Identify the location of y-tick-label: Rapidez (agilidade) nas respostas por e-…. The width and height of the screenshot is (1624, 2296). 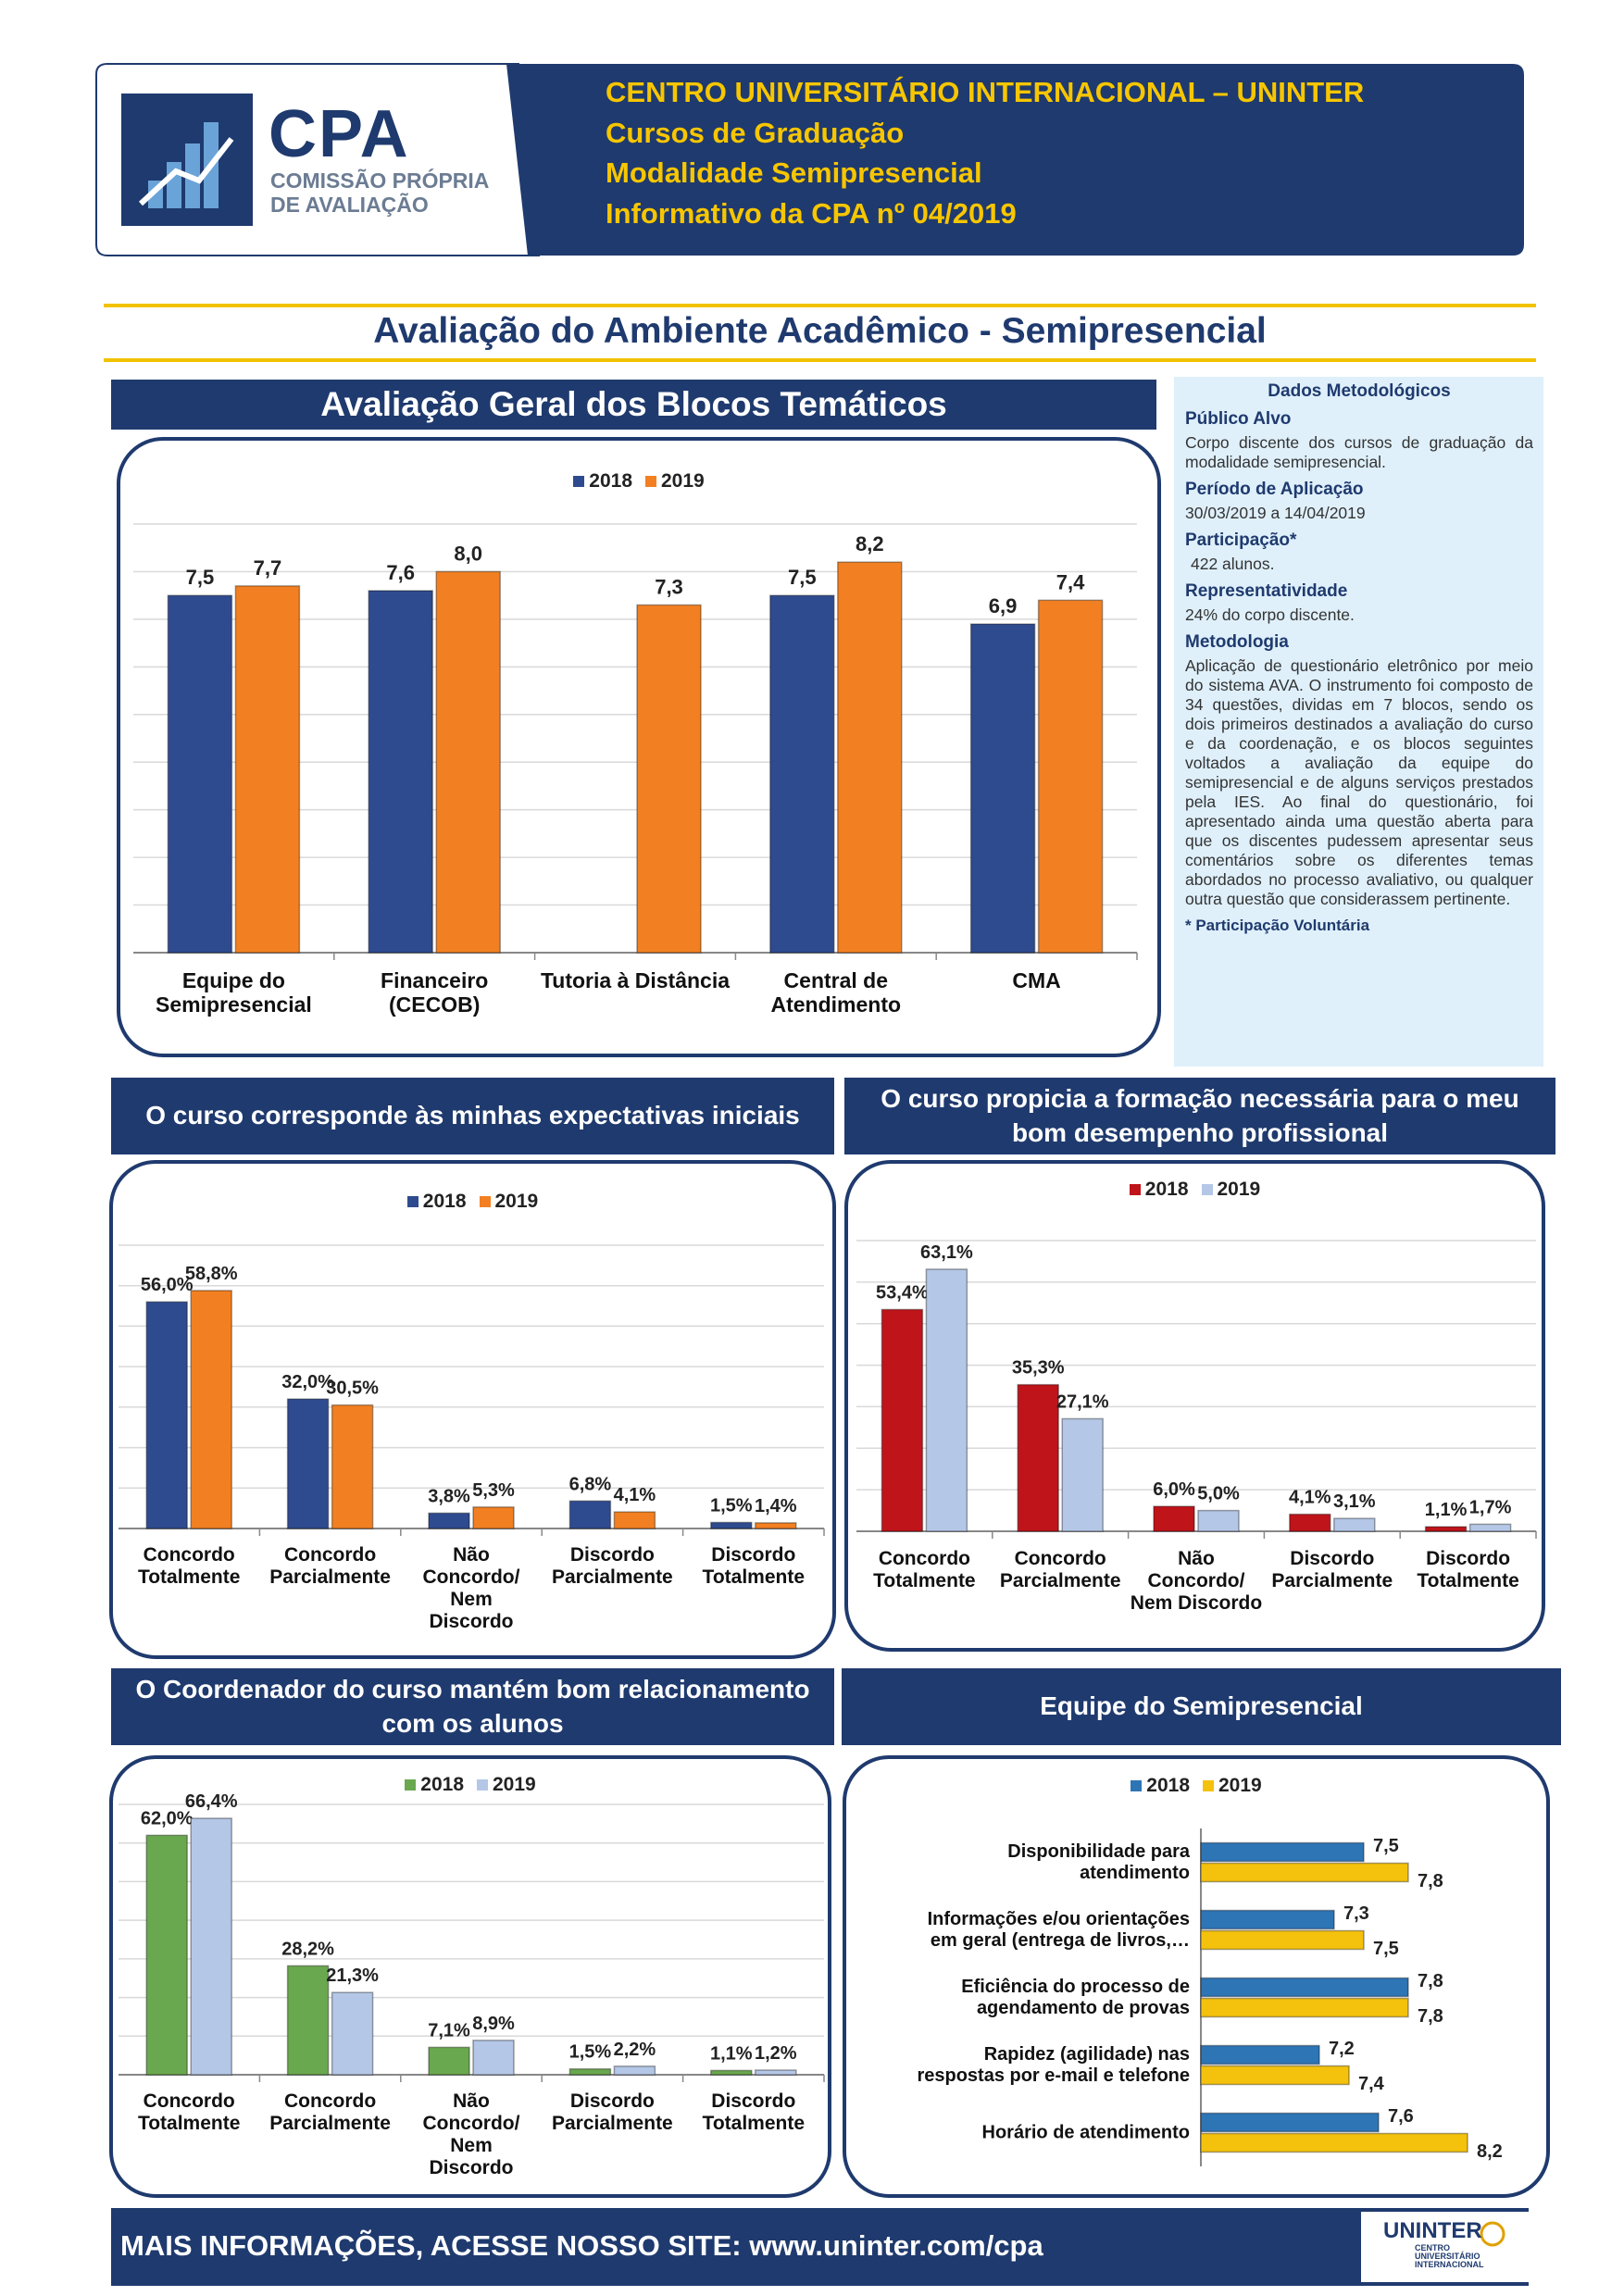
(1053, 2064).